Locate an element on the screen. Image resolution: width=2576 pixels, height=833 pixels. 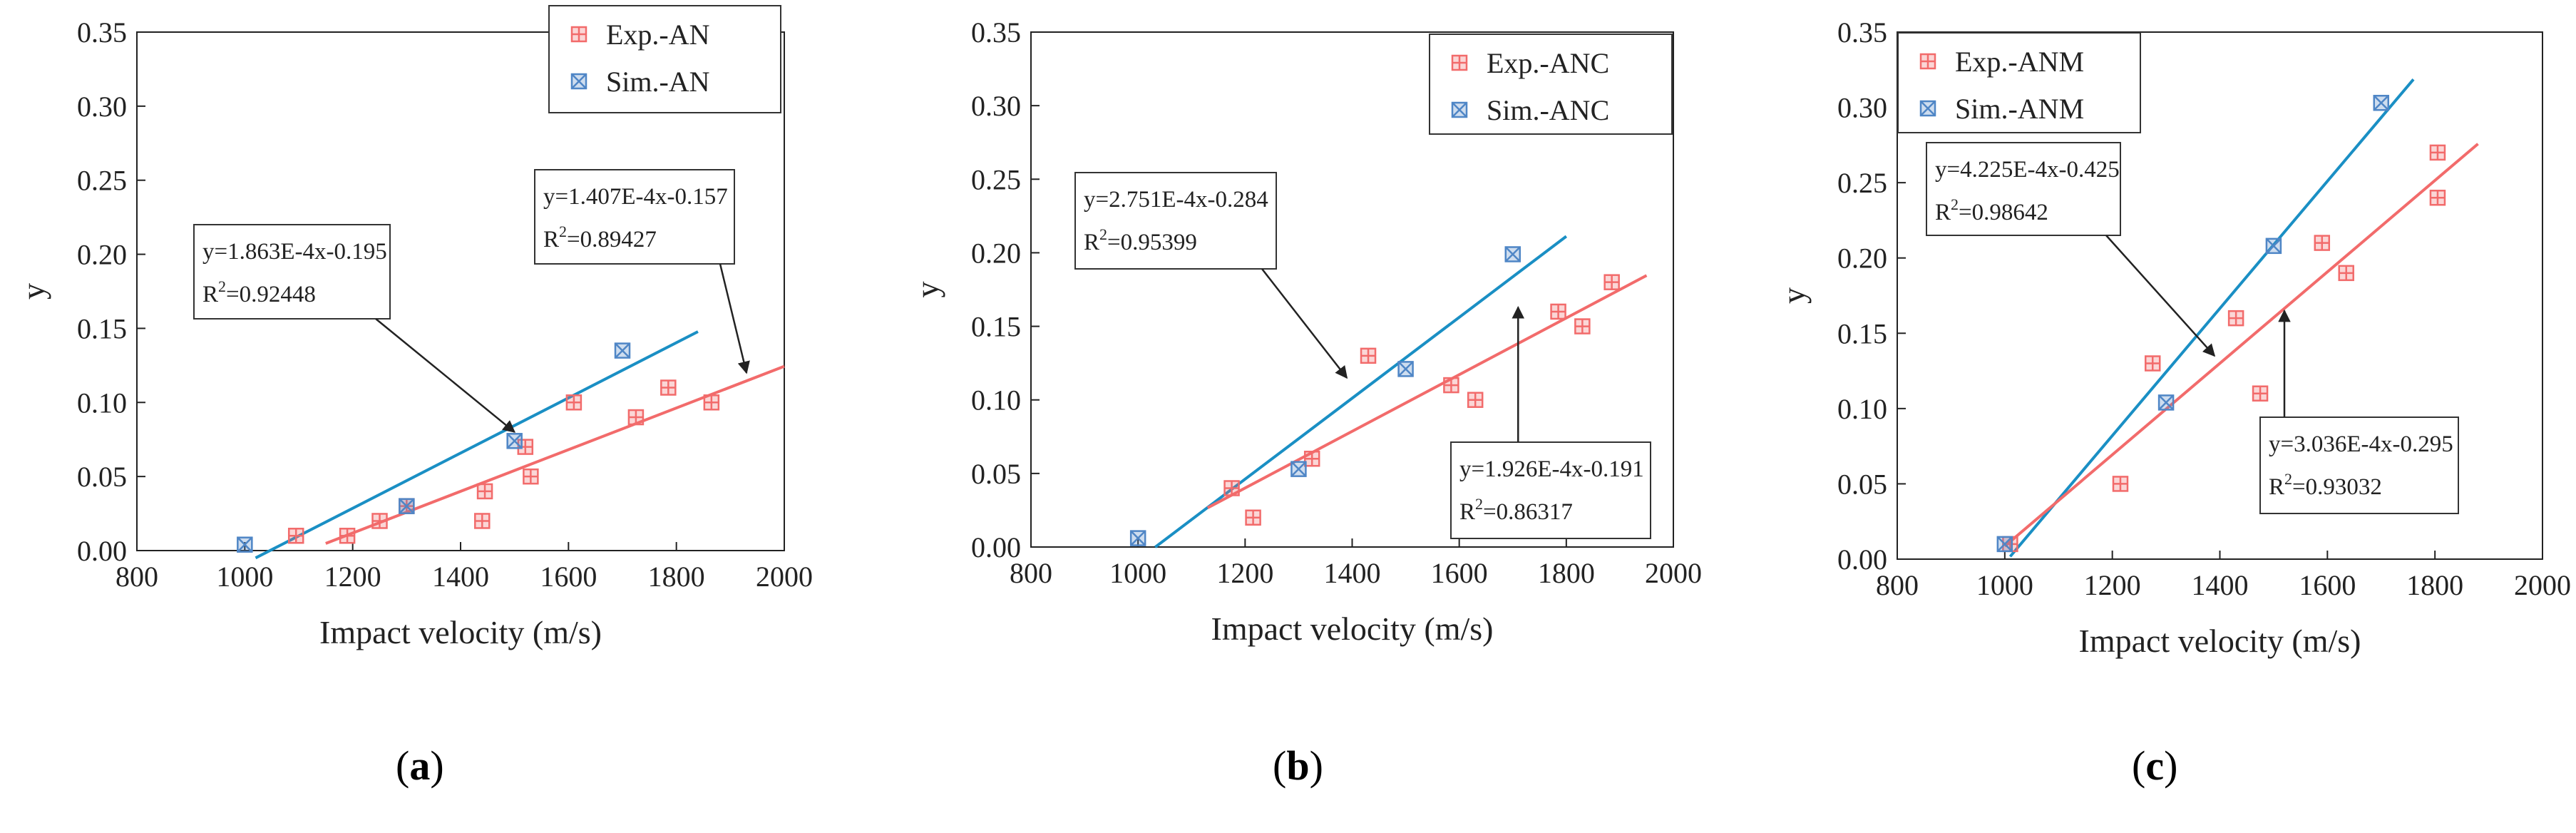
panel-c-ytick-label: 0.35 is located at coordinates (1862, 32).